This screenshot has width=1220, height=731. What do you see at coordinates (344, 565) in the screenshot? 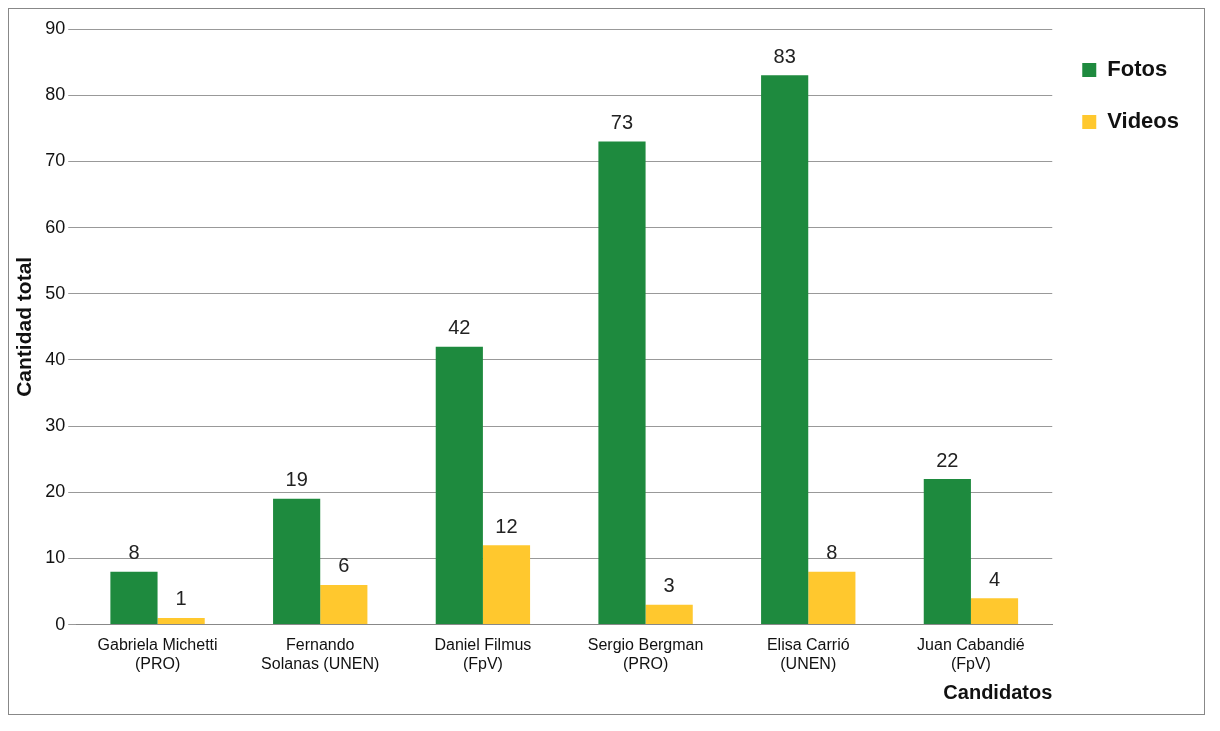
I see `data-label: 6` at bounding box center [344, 565].